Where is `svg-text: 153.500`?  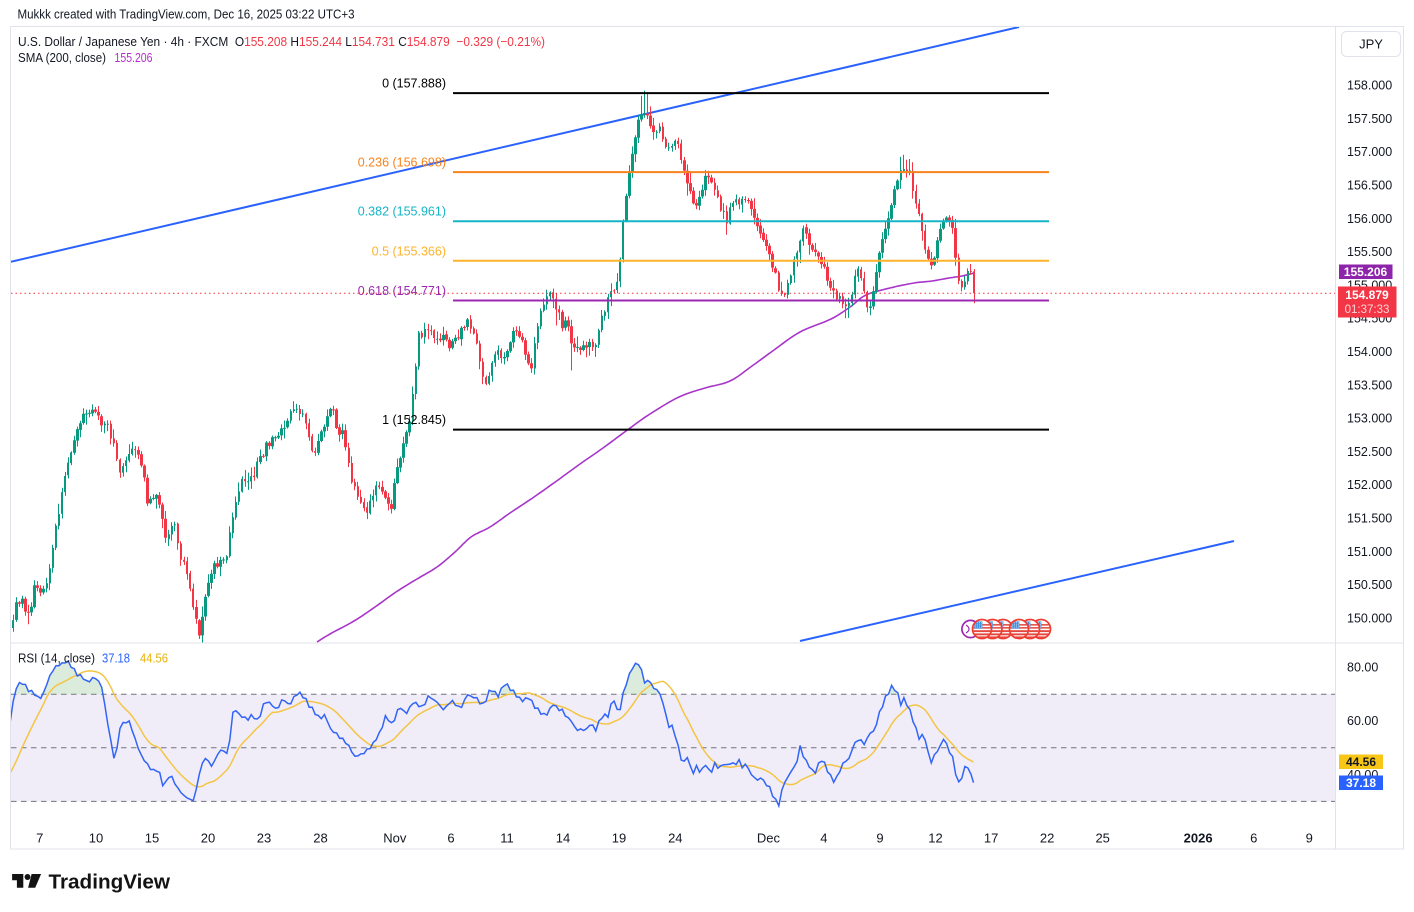
svg-text: 153.500 is located at coordinates (1369, 385).